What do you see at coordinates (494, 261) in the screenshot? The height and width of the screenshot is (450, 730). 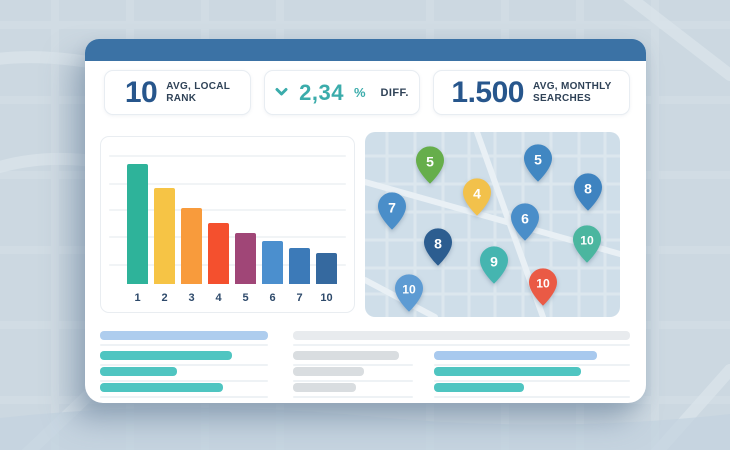 I see `svg-text: 9` at bounding box center [494, 261].